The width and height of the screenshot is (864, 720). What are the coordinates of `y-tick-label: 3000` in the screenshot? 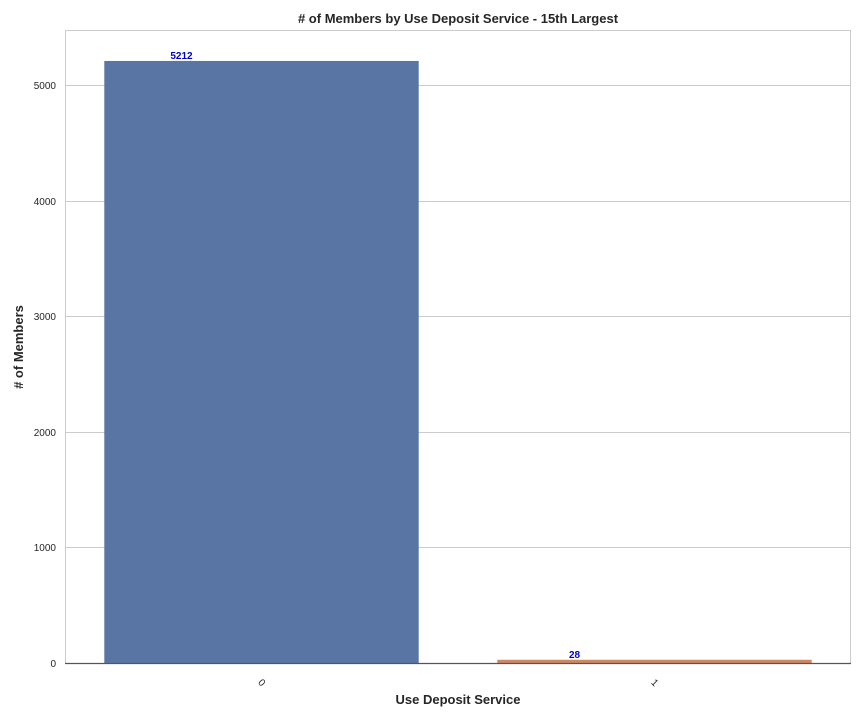 It's located at (45, 317).